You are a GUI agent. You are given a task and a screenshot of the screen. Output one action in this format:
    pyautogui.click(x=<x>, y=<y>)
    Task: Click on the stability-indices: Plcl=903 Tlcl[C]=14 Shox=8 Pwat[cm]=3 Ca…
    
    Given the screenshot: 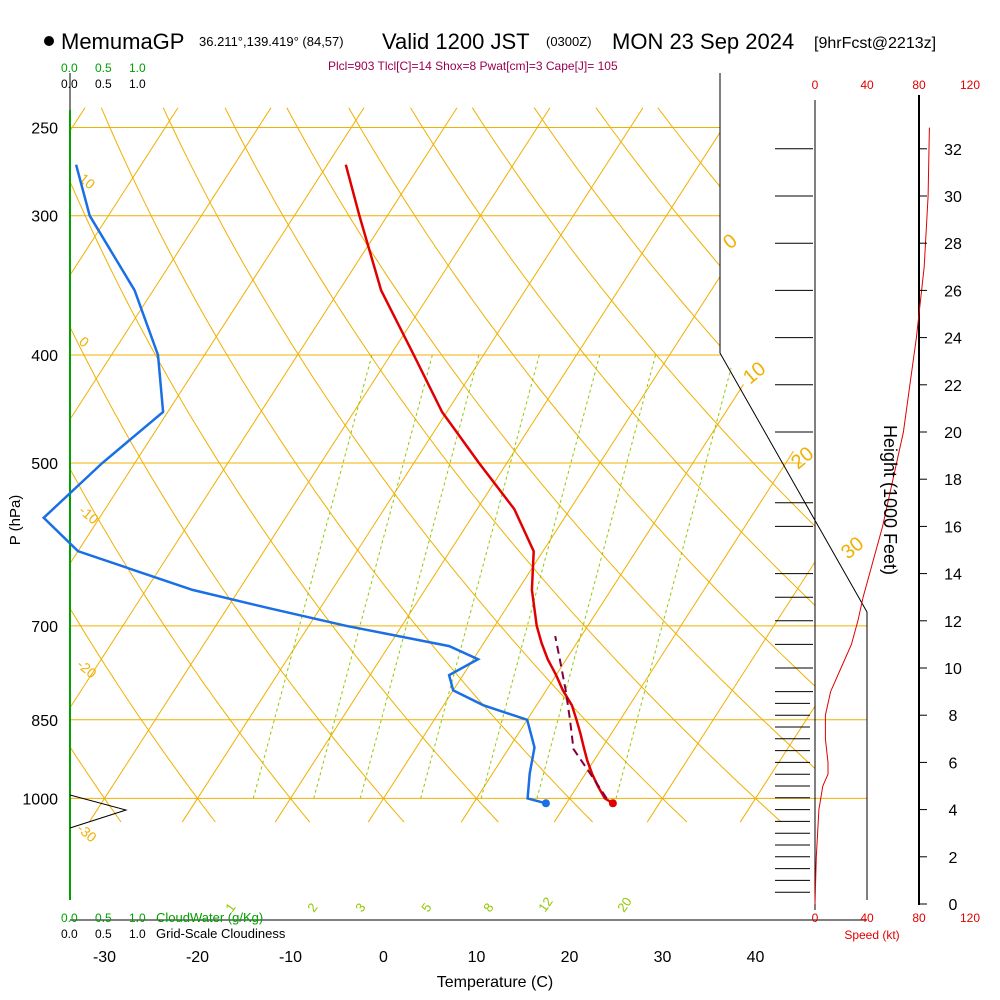 What is the action you would take?
    pyautogui.click(x=473, y=66)
    